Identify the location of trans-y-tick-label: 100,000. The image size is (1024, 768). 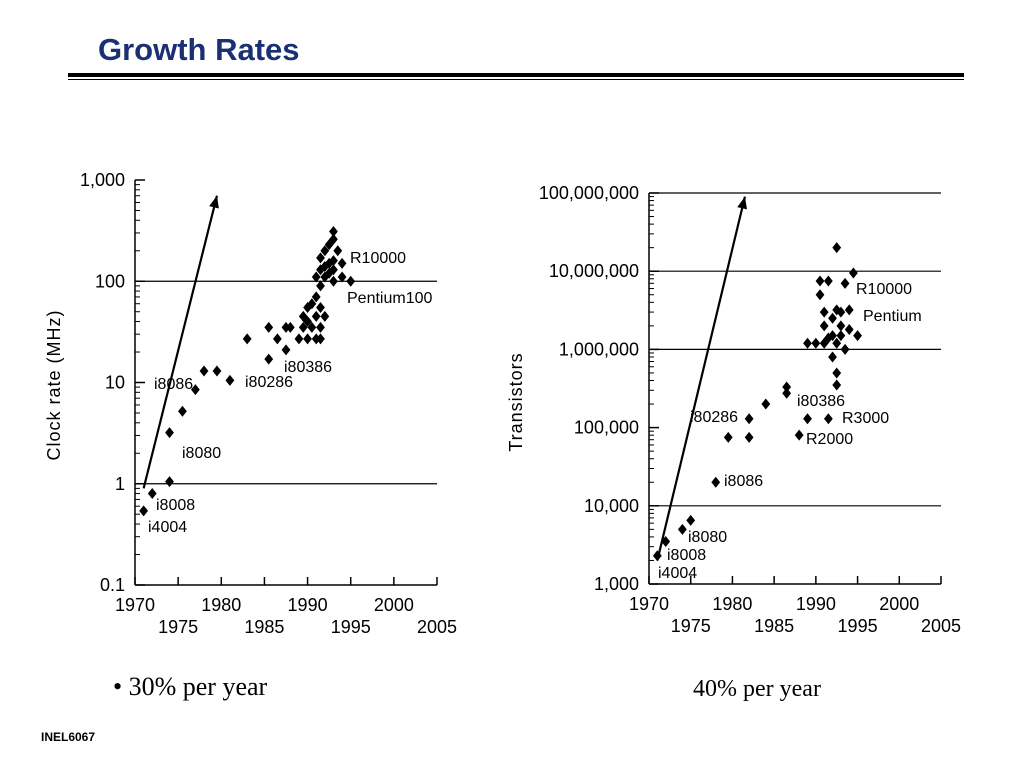
(606, 428).